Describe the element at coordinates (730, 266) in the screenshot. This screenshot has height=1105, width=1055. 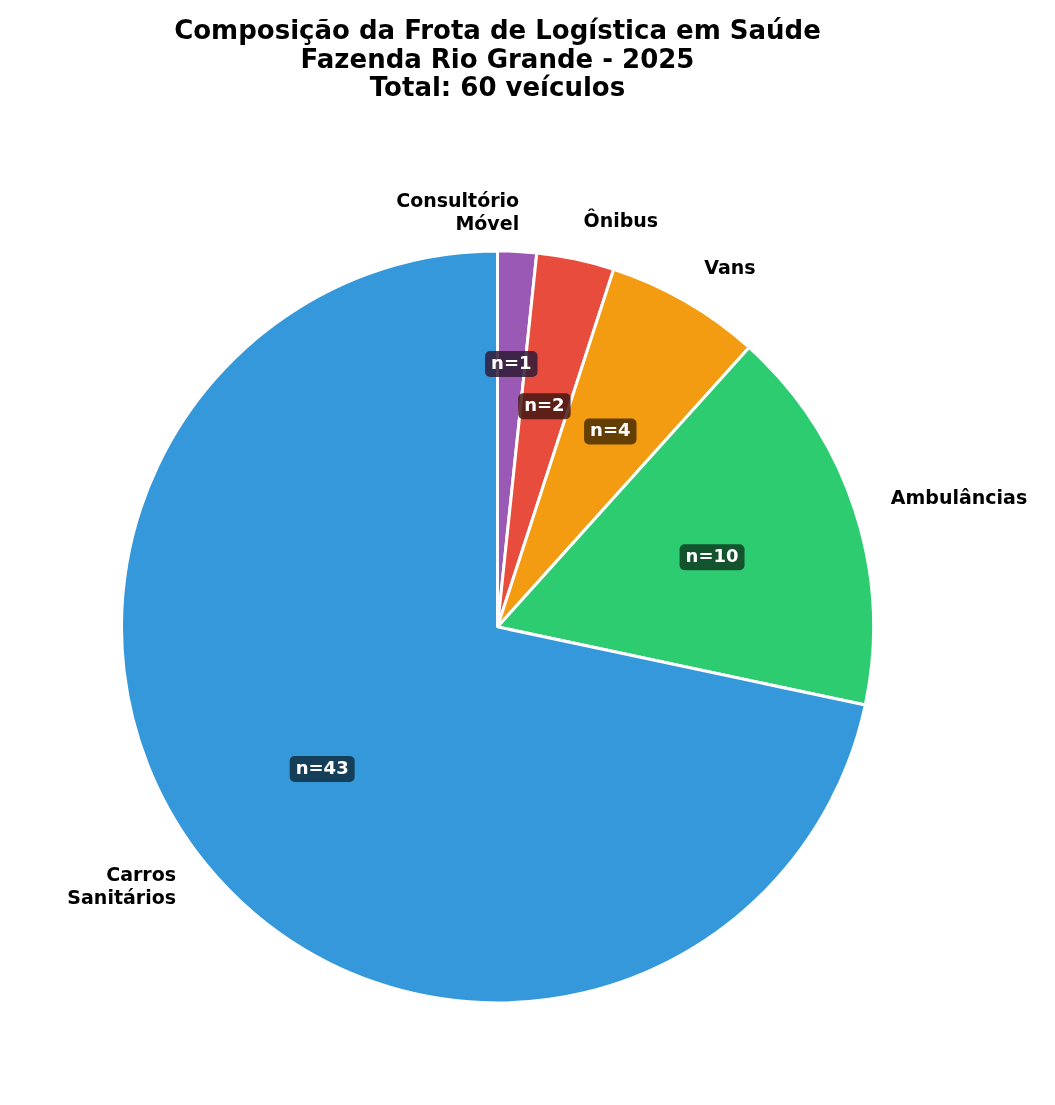
I see `slice-label: Vans` at that location.